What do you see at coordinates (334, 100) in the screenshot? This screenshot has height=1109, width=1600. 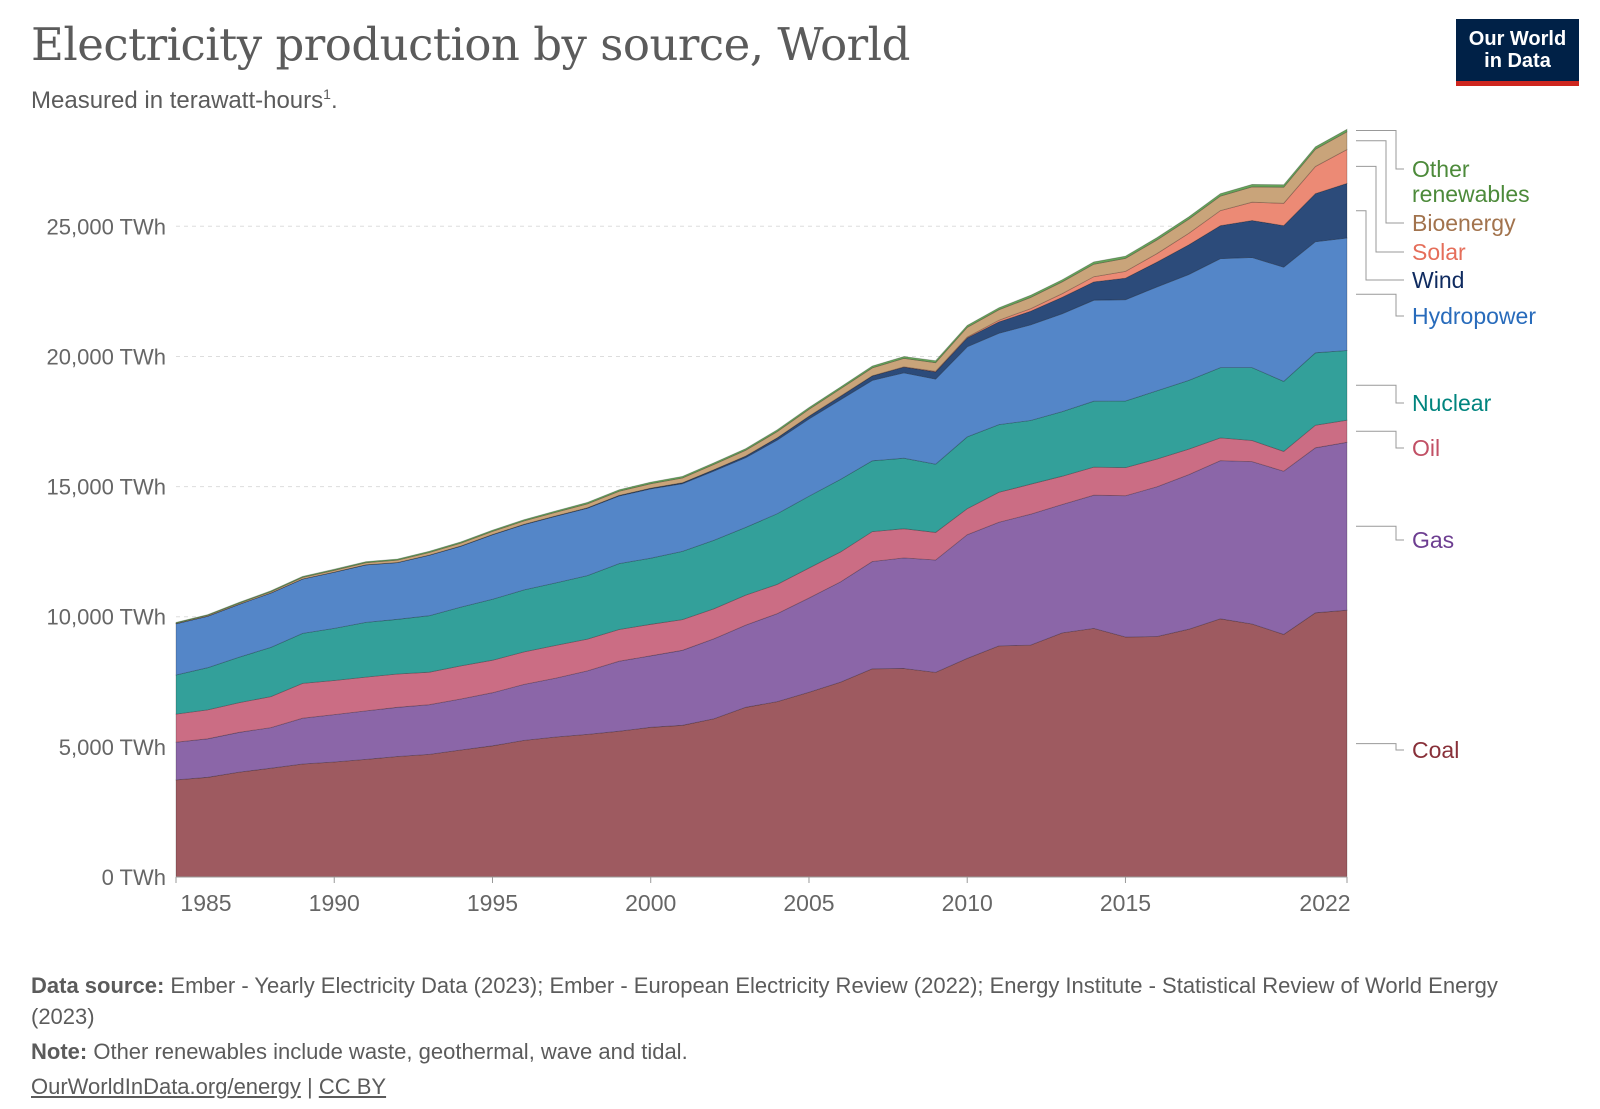 I see `subtitle-period: .` at bounding box center [334, 100].